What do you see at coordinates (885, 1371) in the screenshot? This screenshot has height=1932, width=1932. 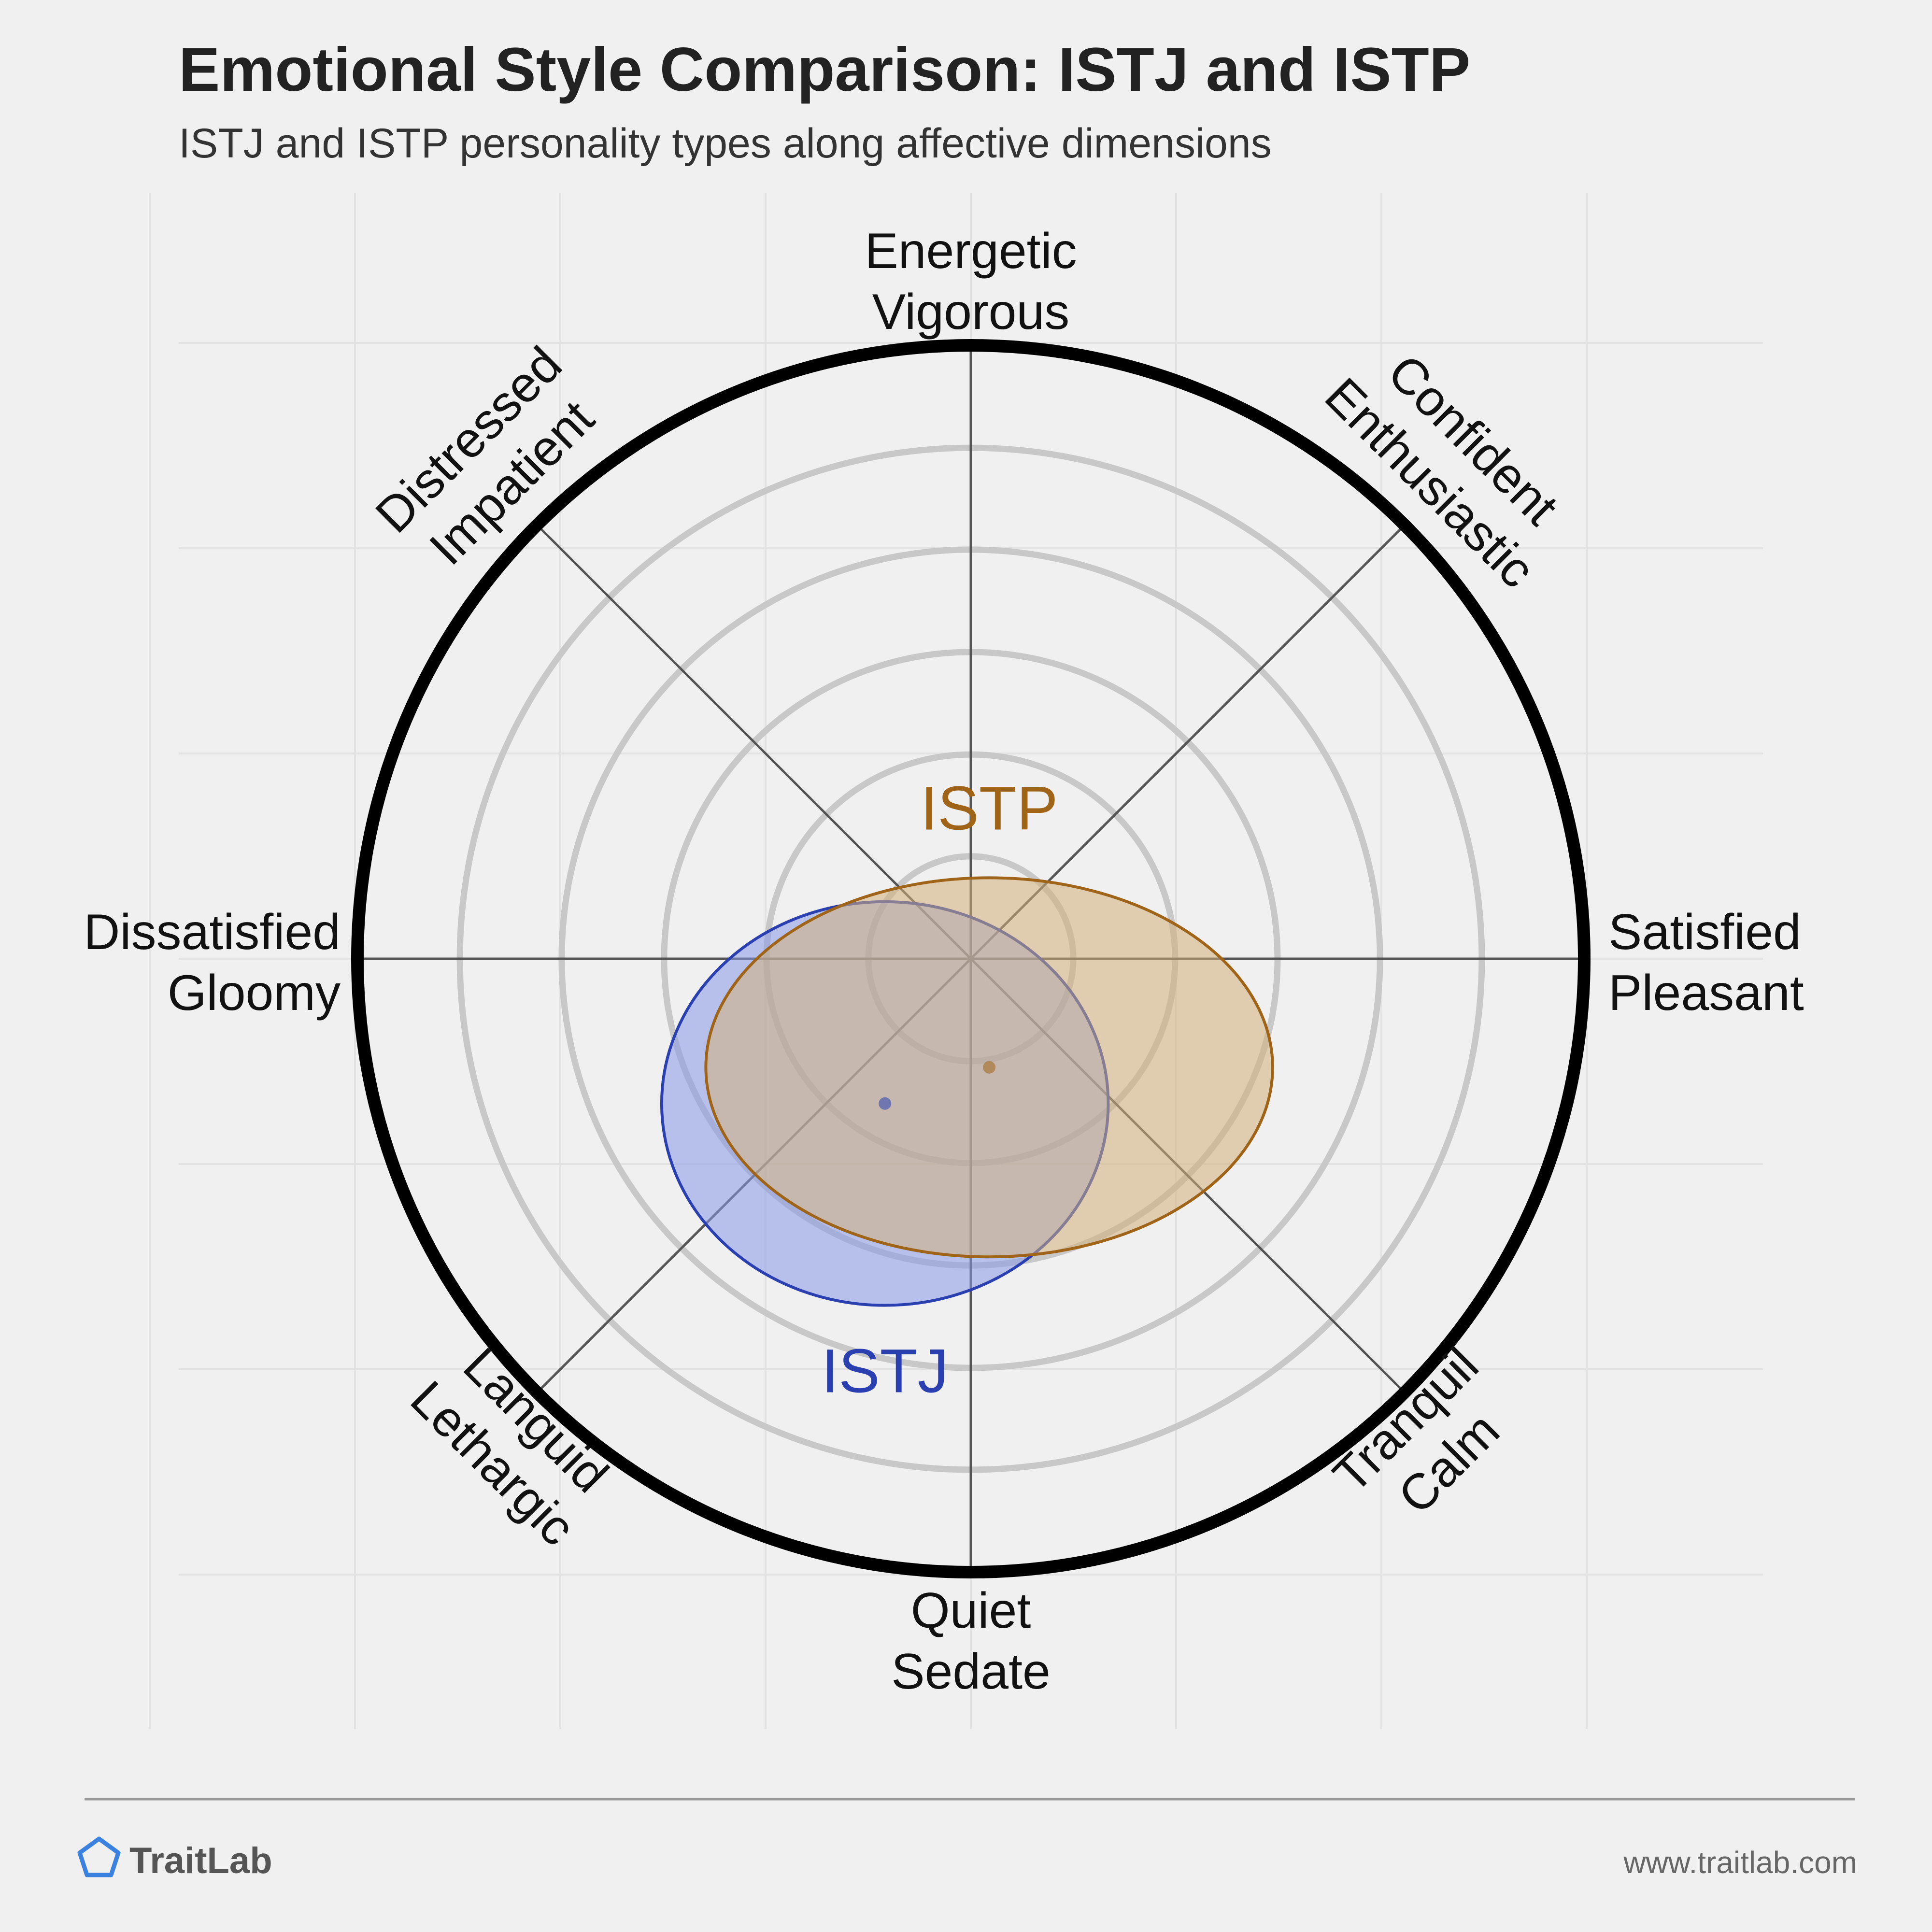 I see `istj-label: ISTJ` at bounding box center [885, 1371].